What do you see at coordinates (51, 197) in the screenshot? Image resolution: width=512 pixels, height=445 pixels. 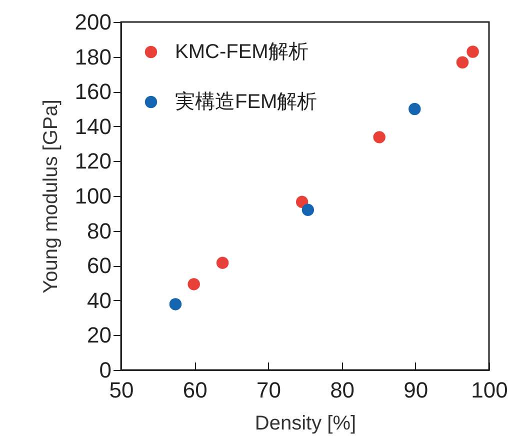 I see `y-axis-title: Young modulus [GPa]` at bounding box center [51, 197].